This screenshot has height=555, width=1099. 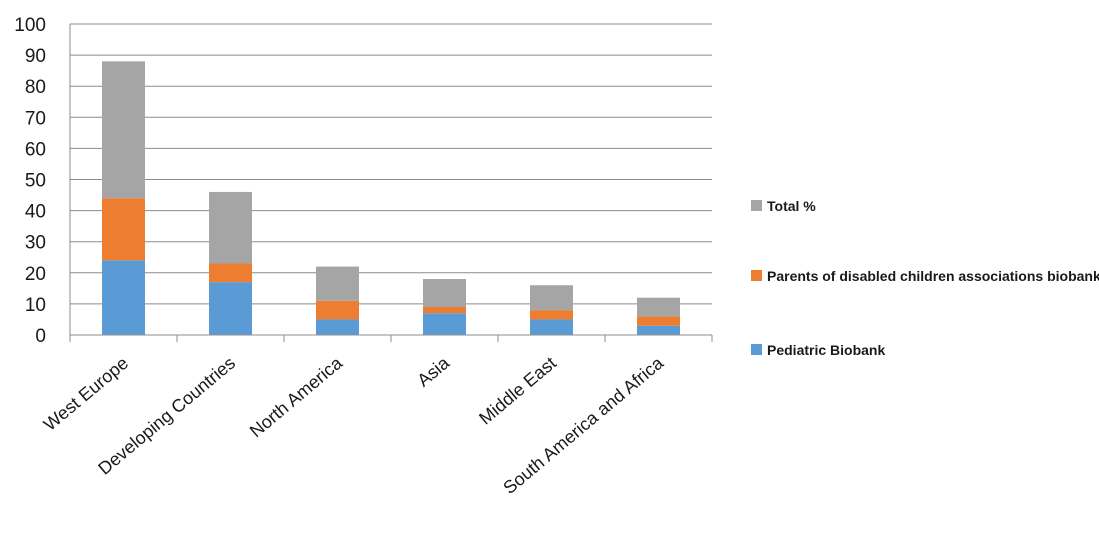 What do you see at coordinates (35, 56) in the screenshot?
I see `y-tick-label: 90` at bounding box center [35, 56].